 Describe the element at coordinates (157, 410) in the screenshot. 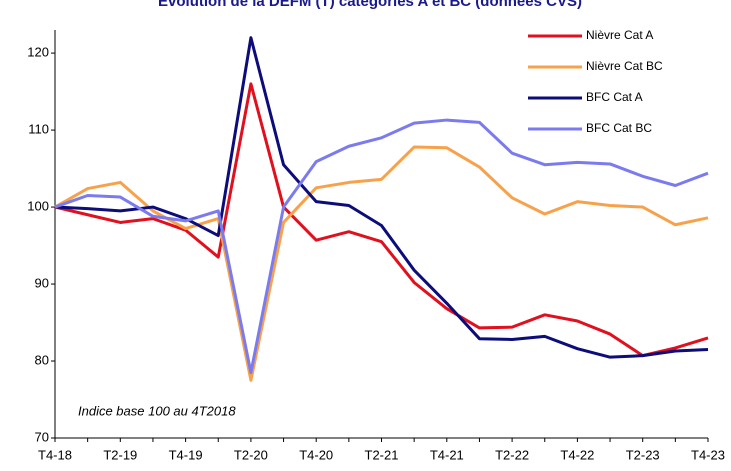

I see `annotation: Indice base 100 au 4T2018` at that location.